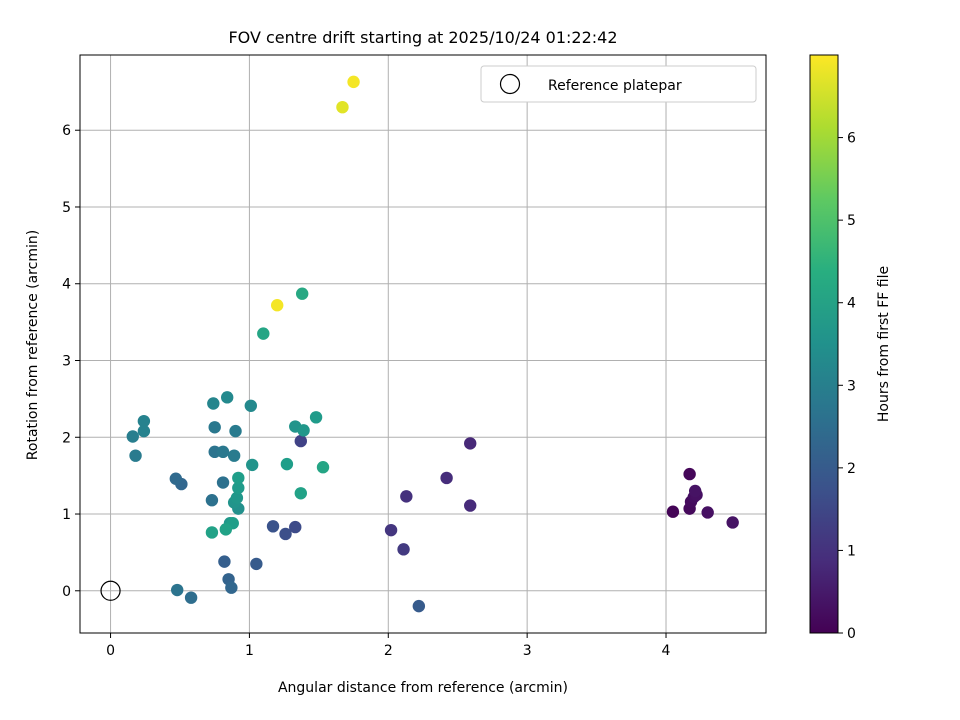 The height and width of the screenshot is (720, 960). What do you see at coordinates (66, 362) in the screenshot?
I see `y-tick-label: 3` at bounding box center [66, 362].